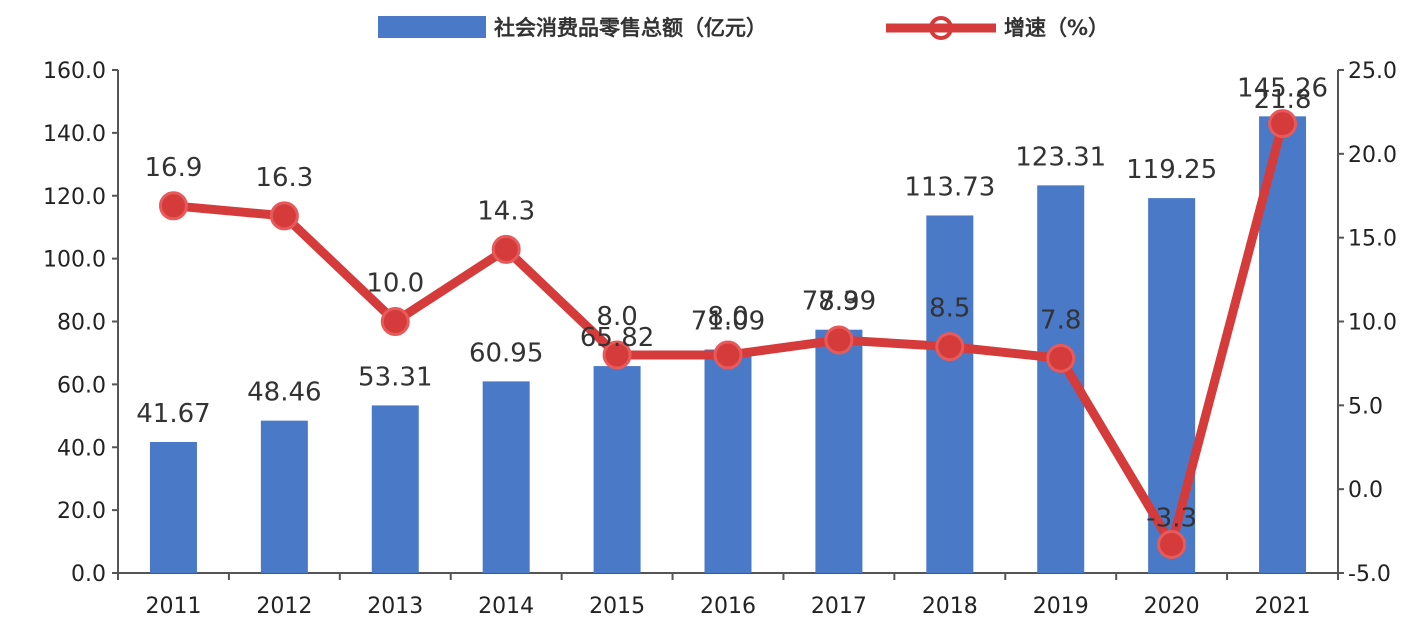 This screenshot has width=1426, height=625. I want to click on x-tick-label: 2017, so click(839, 606).